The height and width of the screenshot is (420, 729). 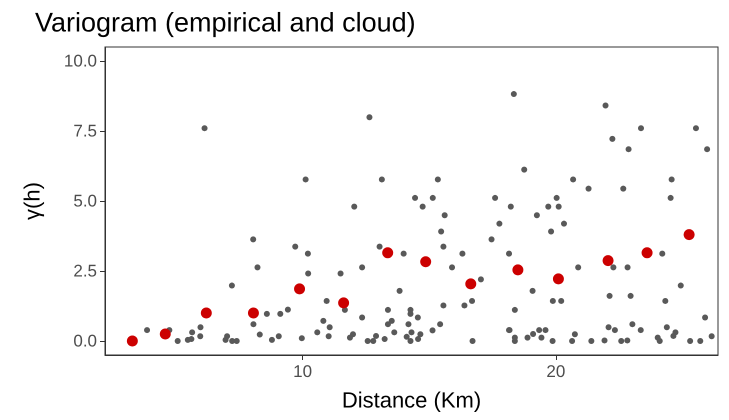 I want to click on x-axis-title: Distance (Km), so click(x=412, y=400).